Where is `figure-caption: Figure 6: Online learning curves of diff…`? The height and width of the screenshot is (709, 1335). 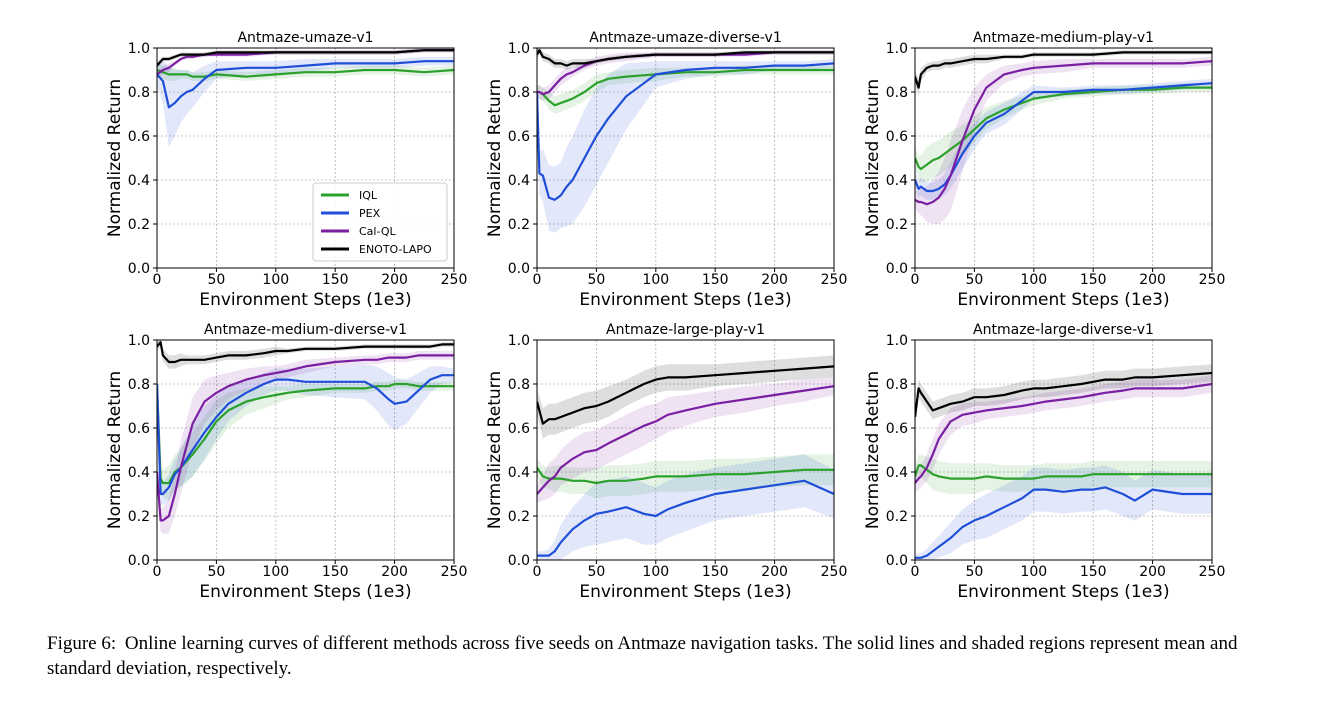 figure-caption: Figure 6: Online learning curves of diff… is located at coordinates (669, 656).